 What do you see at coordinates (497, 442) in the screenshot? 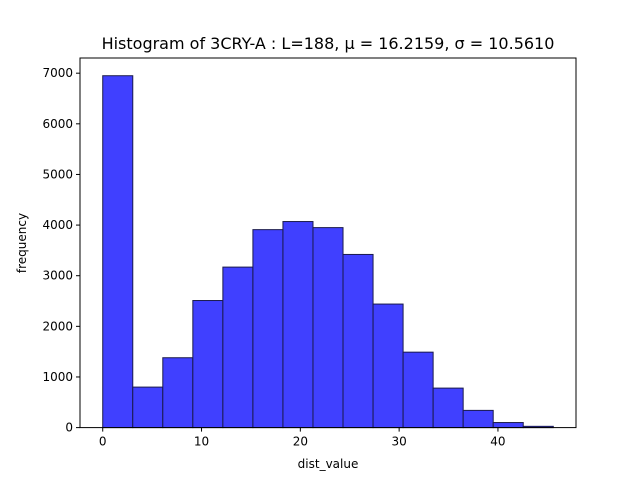
I see `x-tick-label: 40` at bounding box center [497, 442].